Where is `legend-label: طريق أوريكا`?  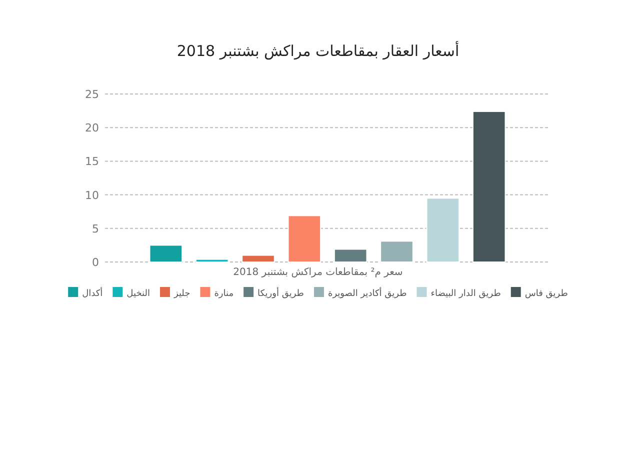
legend-label: طريق أوريكا is located at coordinates (281, 293).